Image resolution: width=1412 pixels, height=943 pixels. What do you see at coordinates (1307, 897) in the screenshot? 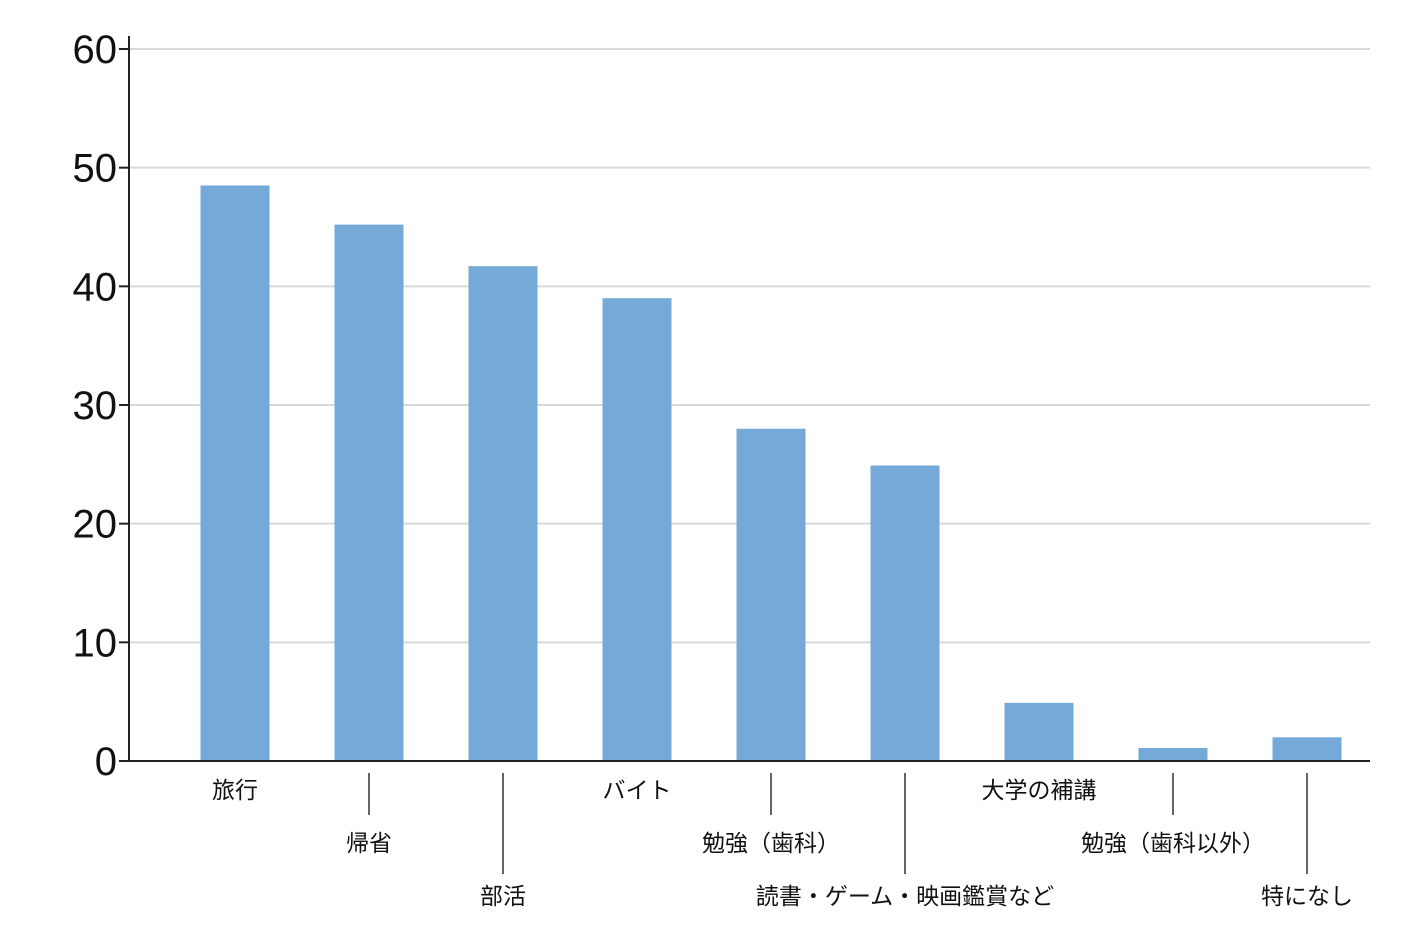
I see `x-tick-label: 特になし` at bounding box center [1307, 897].